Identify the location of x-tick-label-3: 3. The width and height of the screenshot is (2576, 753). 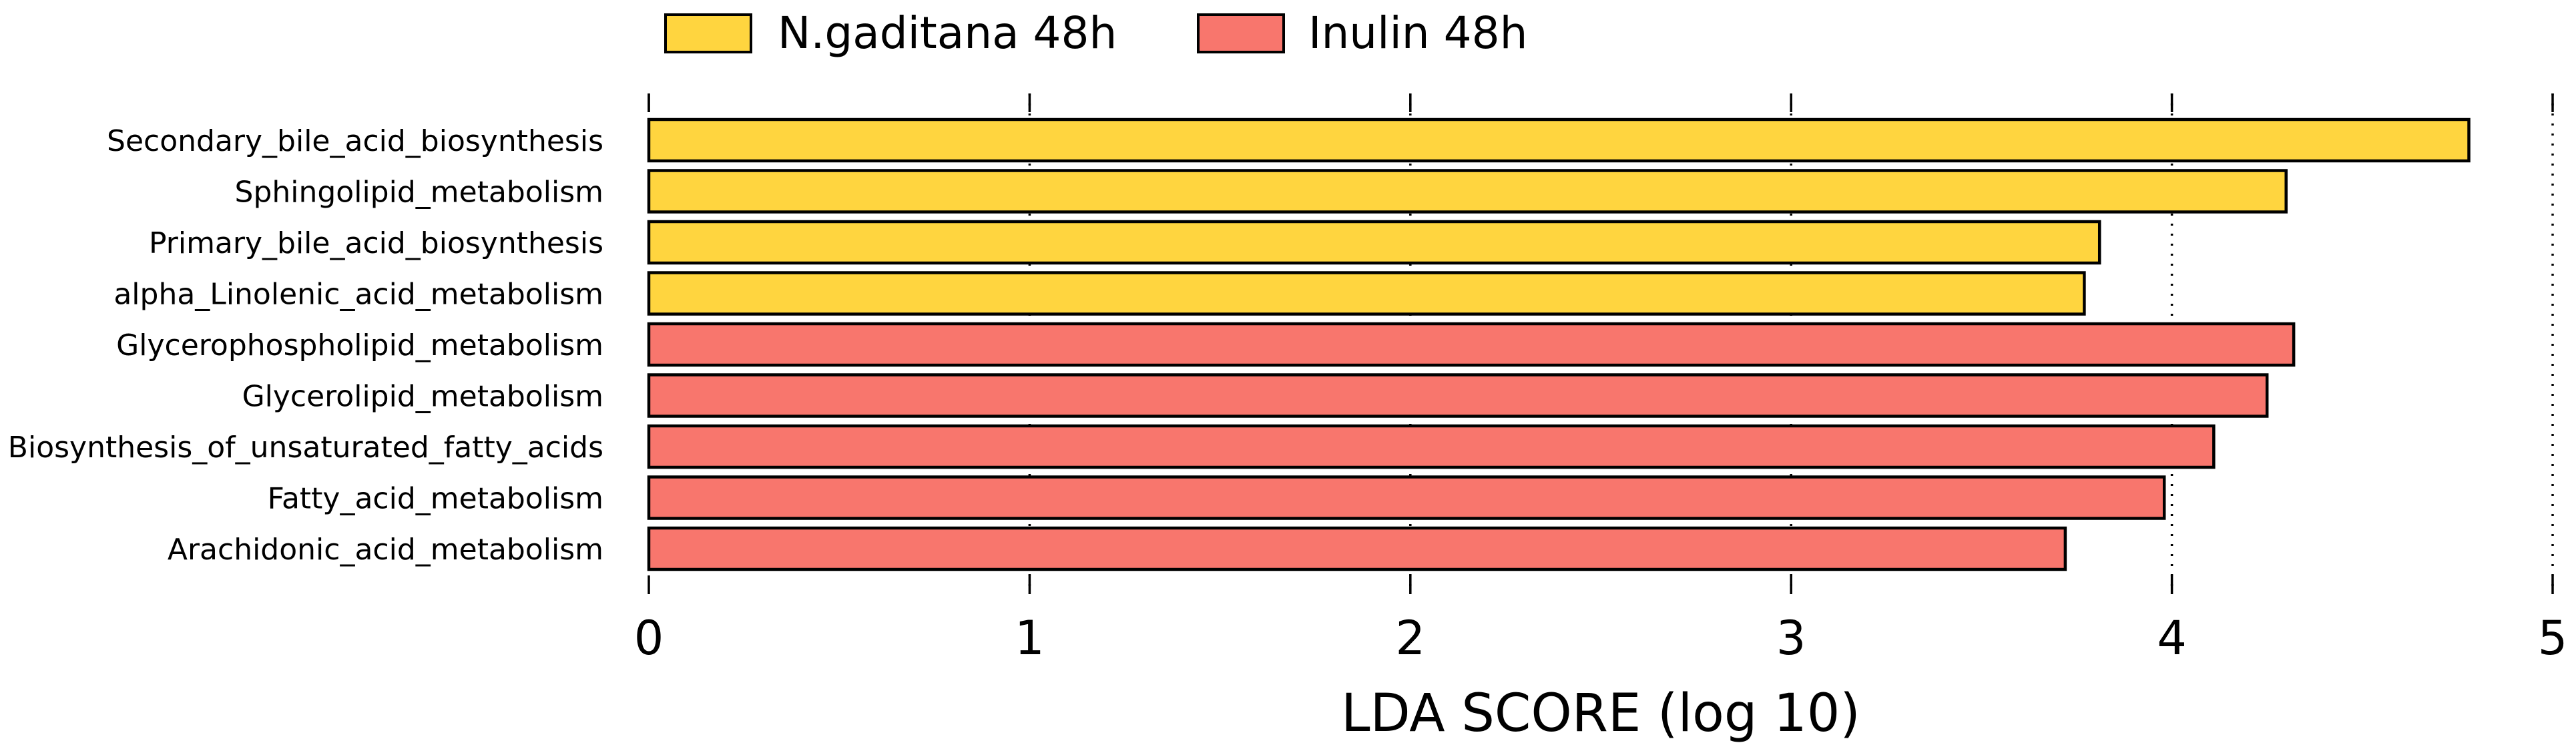
(1791, 638).